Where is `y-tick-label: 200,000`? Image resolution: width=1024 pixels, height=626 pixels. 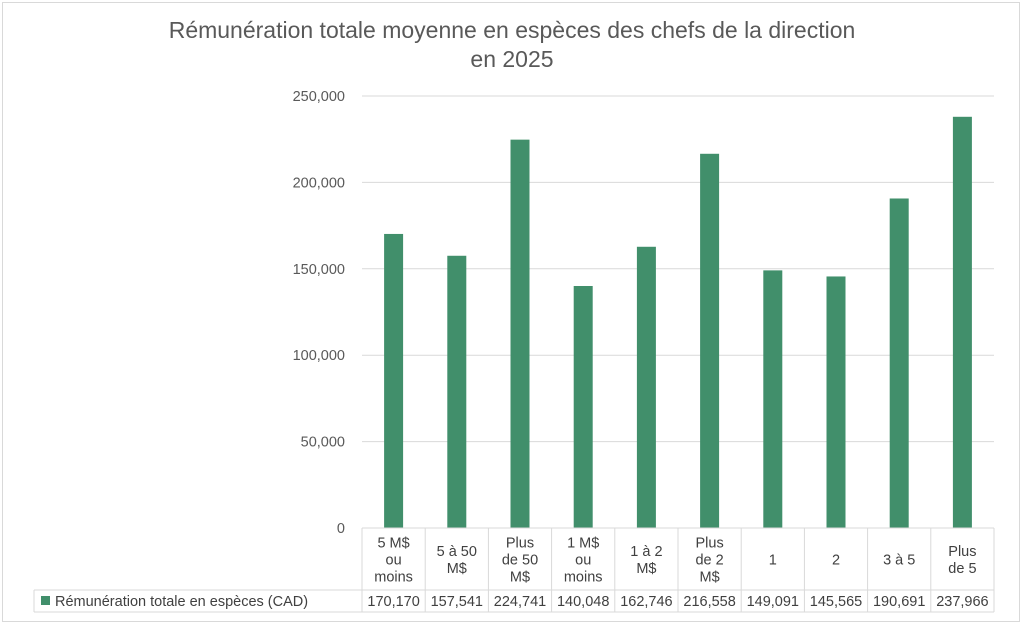 y-tick-label: 200,000 is located at coordinates (319, 183).